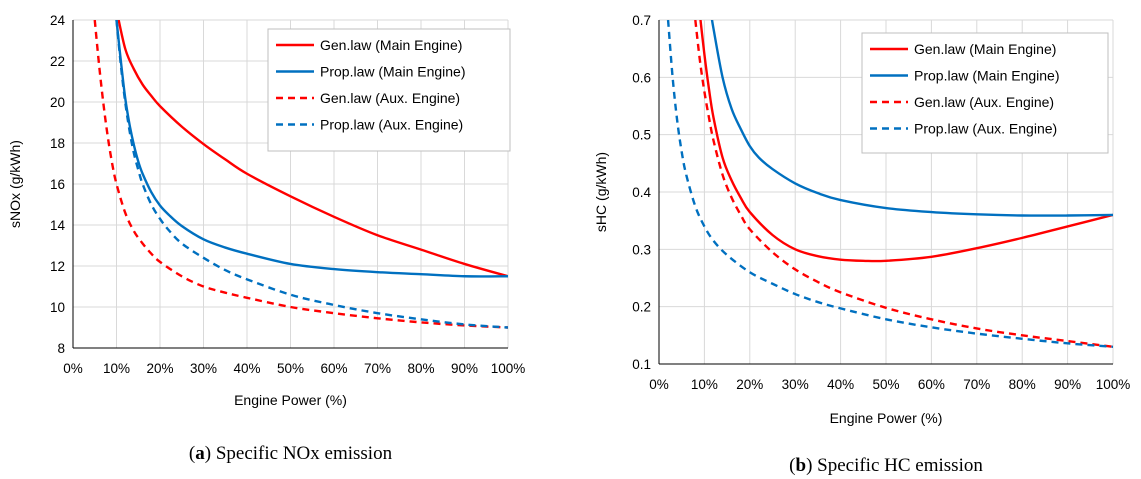 Image resolution: width=1141 pixels, height=479 pixels. I want to click on figure-caption: (b) Specific HC emission, so click(886, 465).